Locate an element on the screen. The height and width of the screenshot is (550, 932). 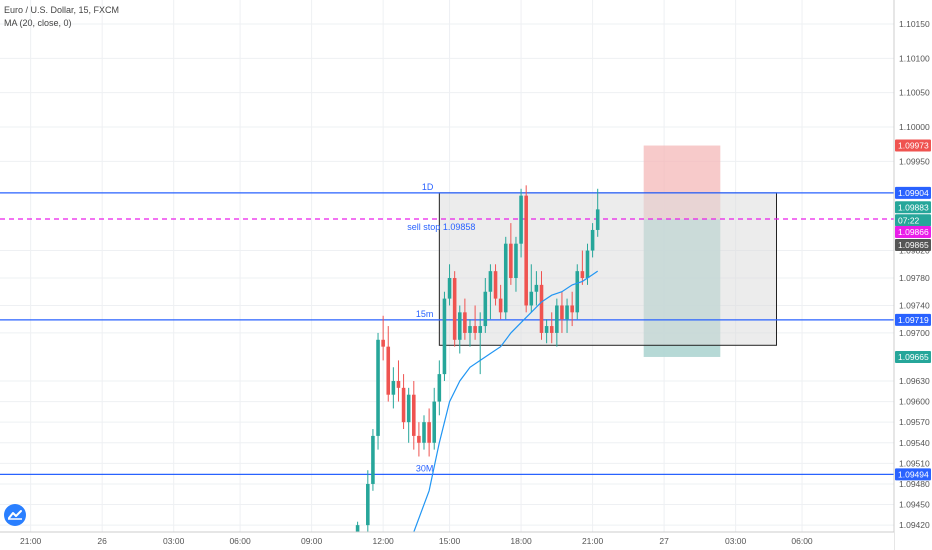
symbol-title: Euro / U.S. Dollar, 15, FXCM is located at coordinates (62, 10).